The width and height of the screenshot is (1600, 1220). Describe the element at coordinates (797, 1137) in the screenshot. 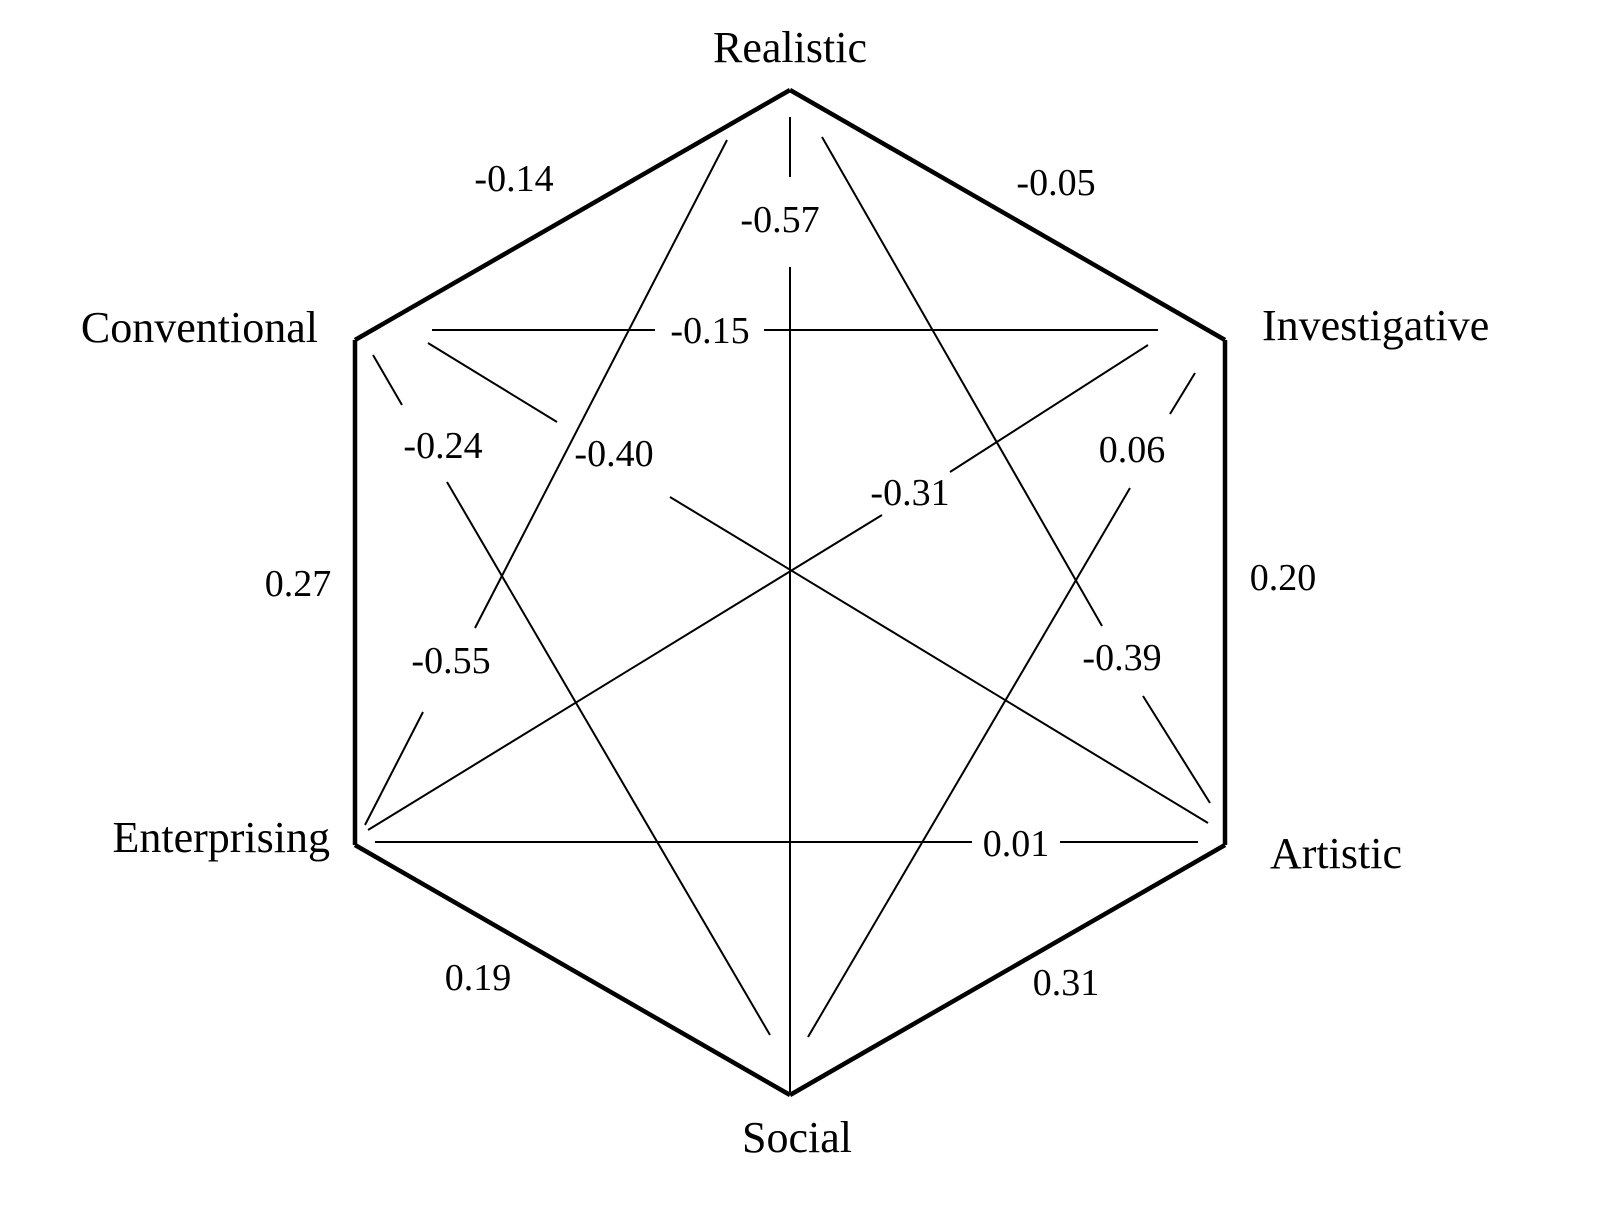

I see `node-social: Social` at that location.